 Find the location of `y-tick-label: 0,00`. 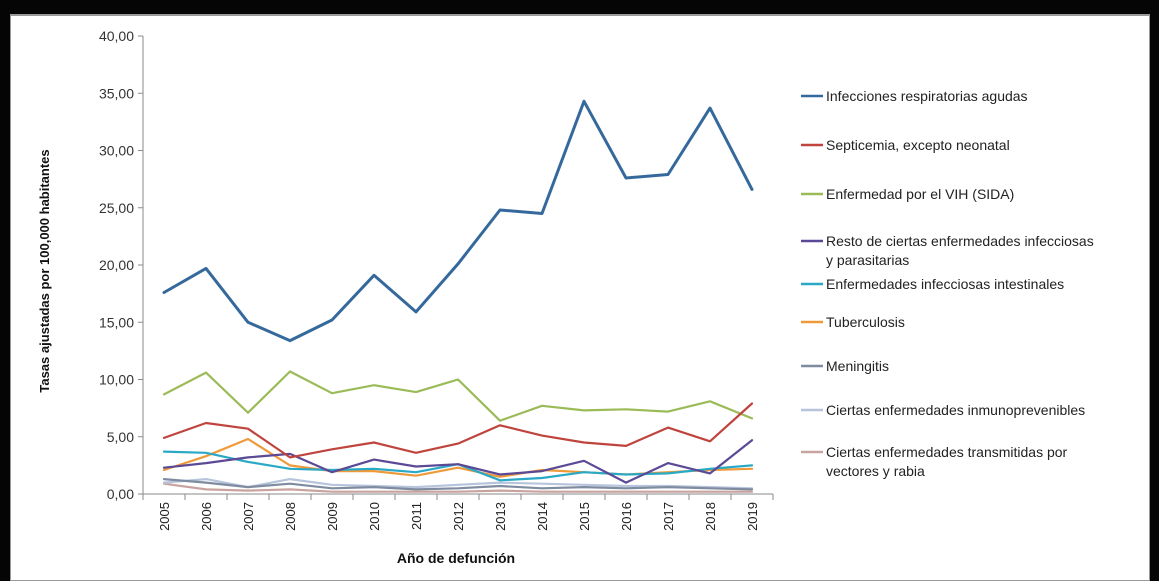

y-tick-label: 0,00 is located at coordinates (120, 494).